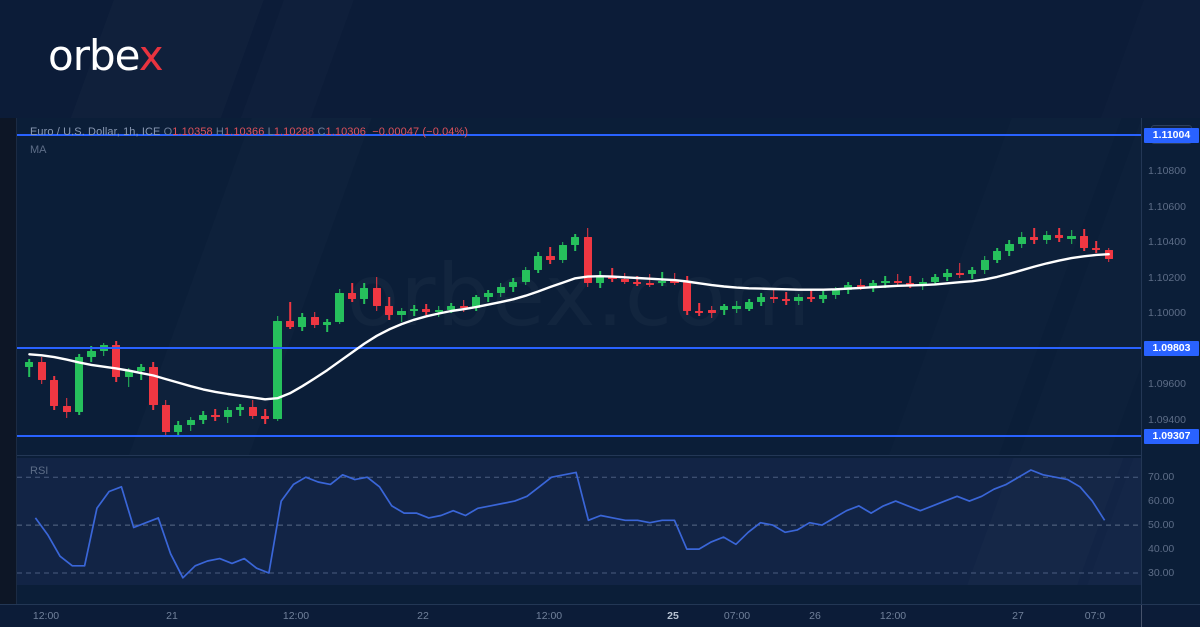  Describe the element at coordinates (39, 471) in the screenshot. I see `rsi-indicator-label: RSI` at that location.